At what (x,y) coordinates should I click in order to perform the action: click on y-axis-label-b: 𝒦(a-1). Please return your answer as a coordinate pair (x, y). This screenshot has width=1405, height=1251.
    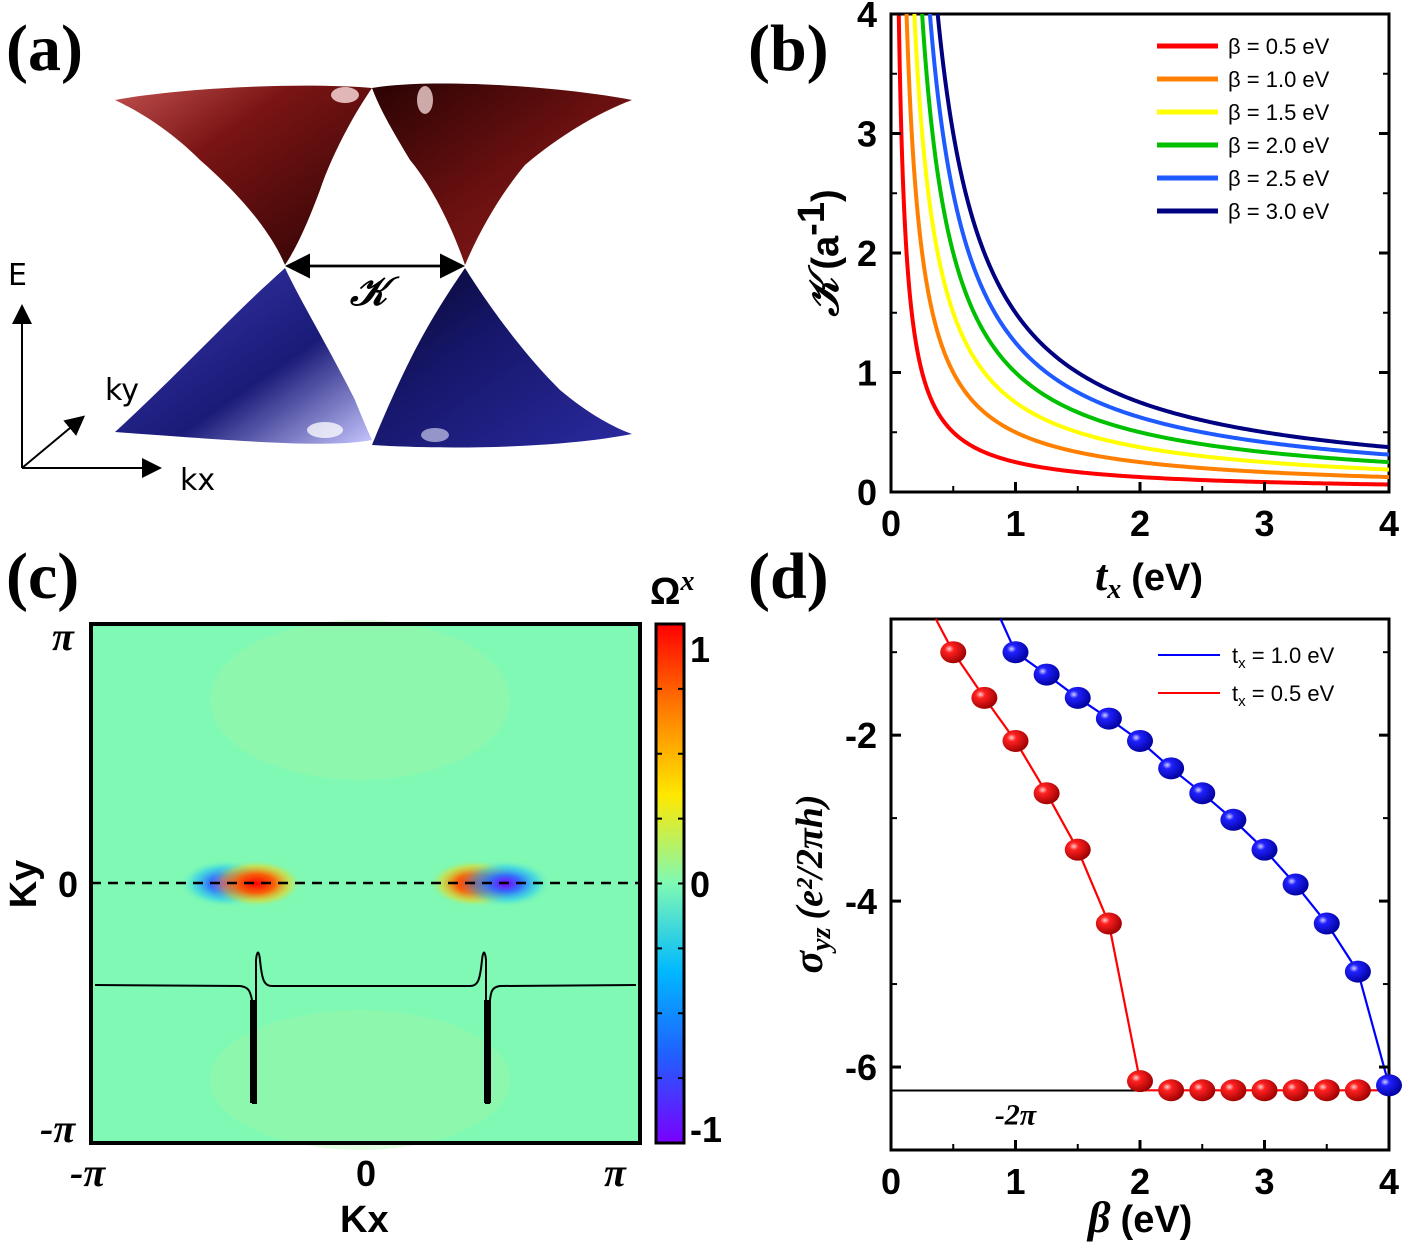
    Looking at the image, I should click on (819, 253).